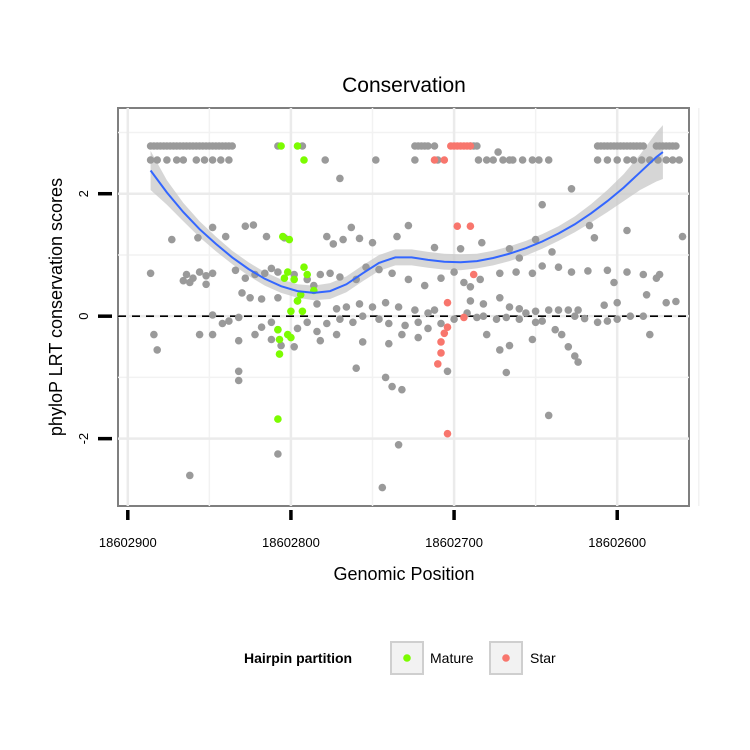  What do you see at coordinates (403, 574) in the screenshot?
I see `x-axis-label: Genomic Position` at bounding box center [403, 574].